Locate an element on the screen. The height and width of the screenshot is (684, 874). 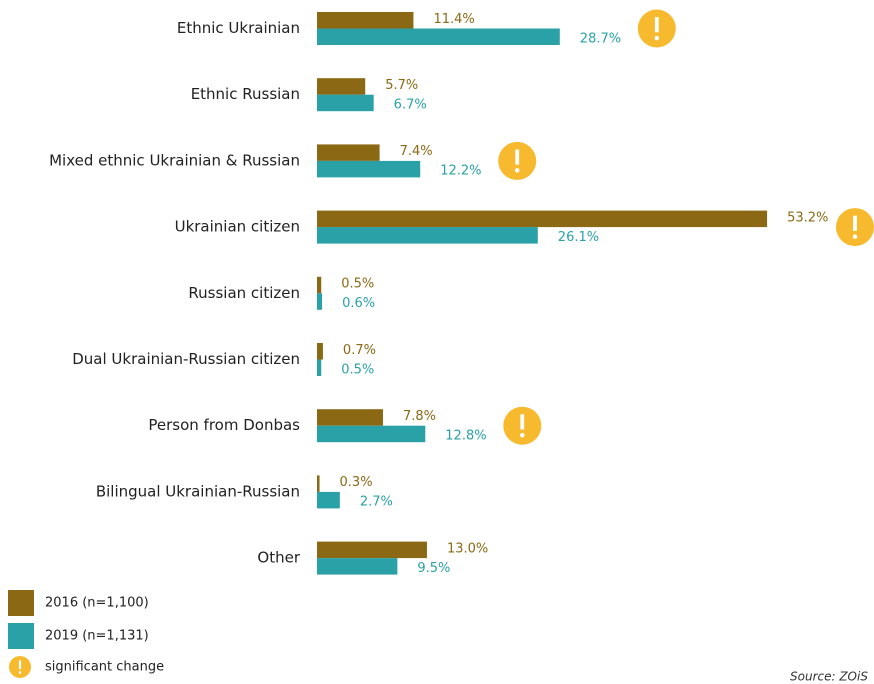
value-label: 7.4% is located at coordinates (416, 151).